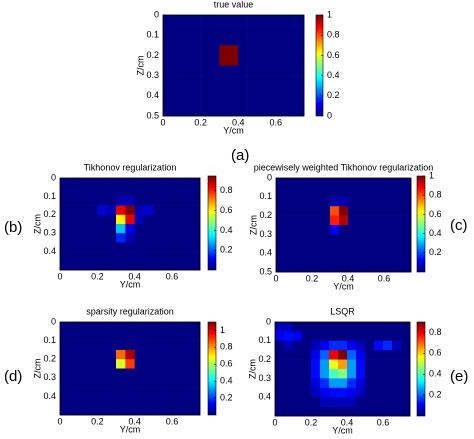  What do you see at coordinates (234, 4) in the screenshot?
I see `chart-title: true value` at bounding box center [234, 4].